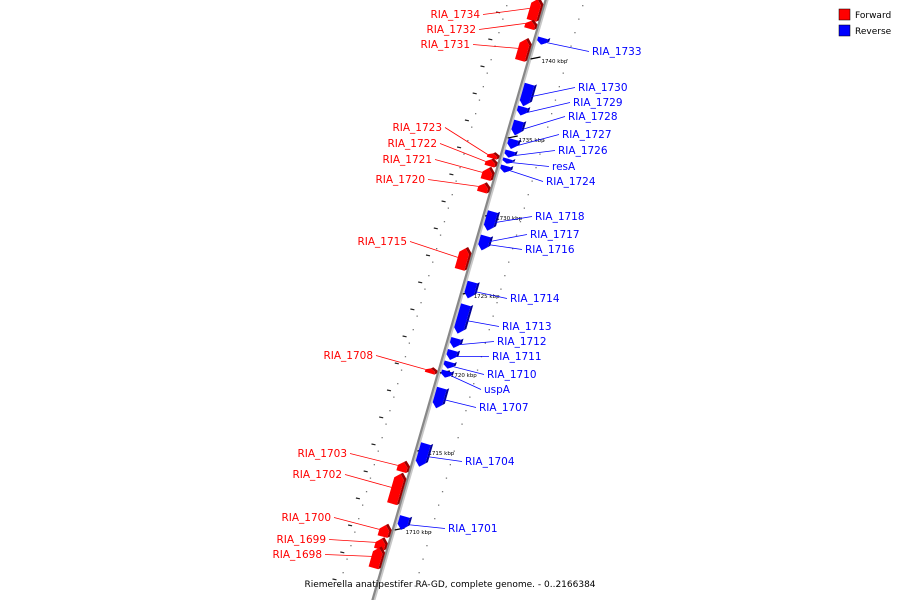  Describe the element at coordinates (535, 299) in the screenshot. I see `gene-label: RIA_1714` at that location.